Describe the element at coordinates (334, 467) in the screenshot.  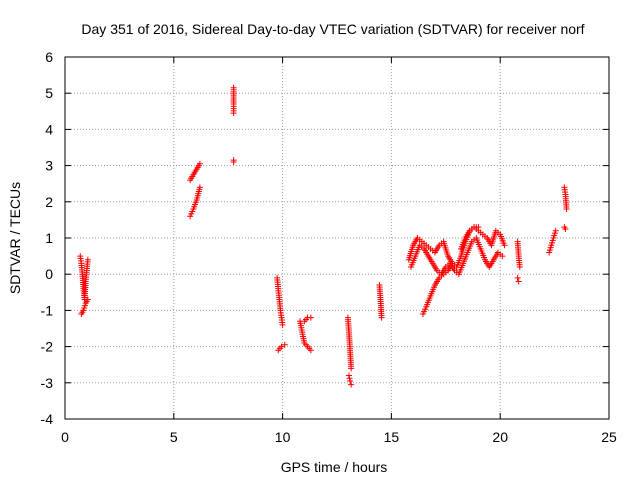
I see `x-axis-label: GPS time / hours` at that location.